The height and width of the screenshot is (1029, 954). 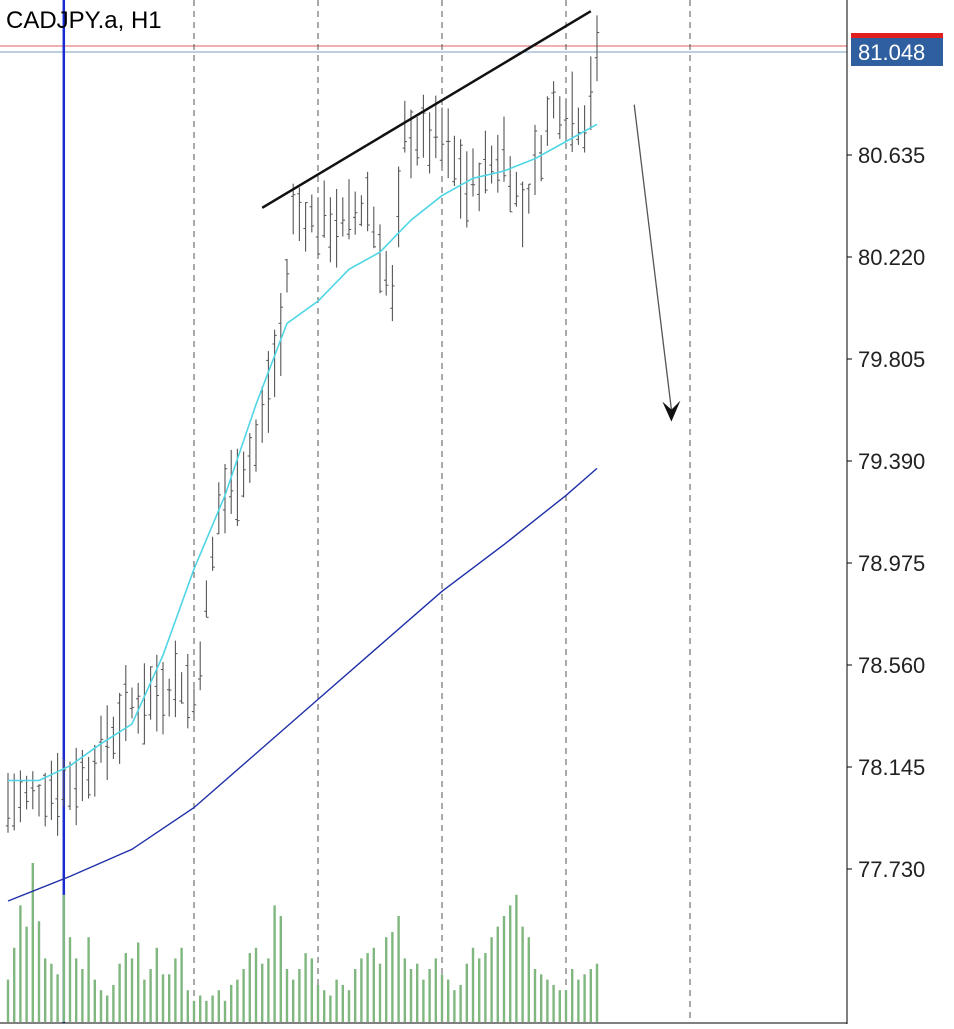 What do you see at coordinates (653, 257) in the screenshot?
I see `projection-arrow-shaft` at bounding box center [653, 257].